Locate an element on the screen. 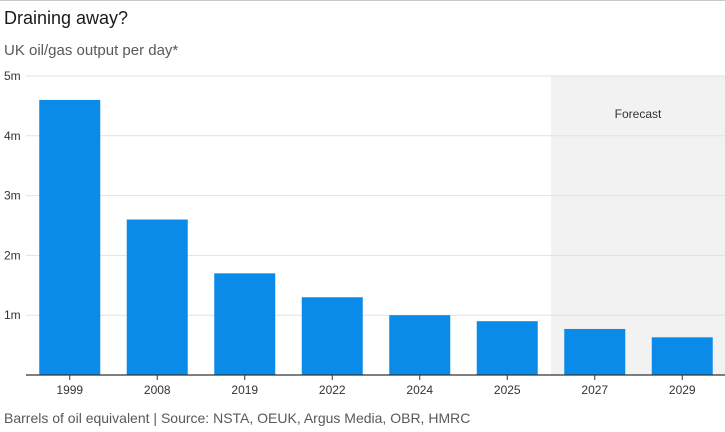 The width and height of the screenshot is (725, 432). chart-subtitle: UK oil/gas output per day* is located at coordinates (91, 50).